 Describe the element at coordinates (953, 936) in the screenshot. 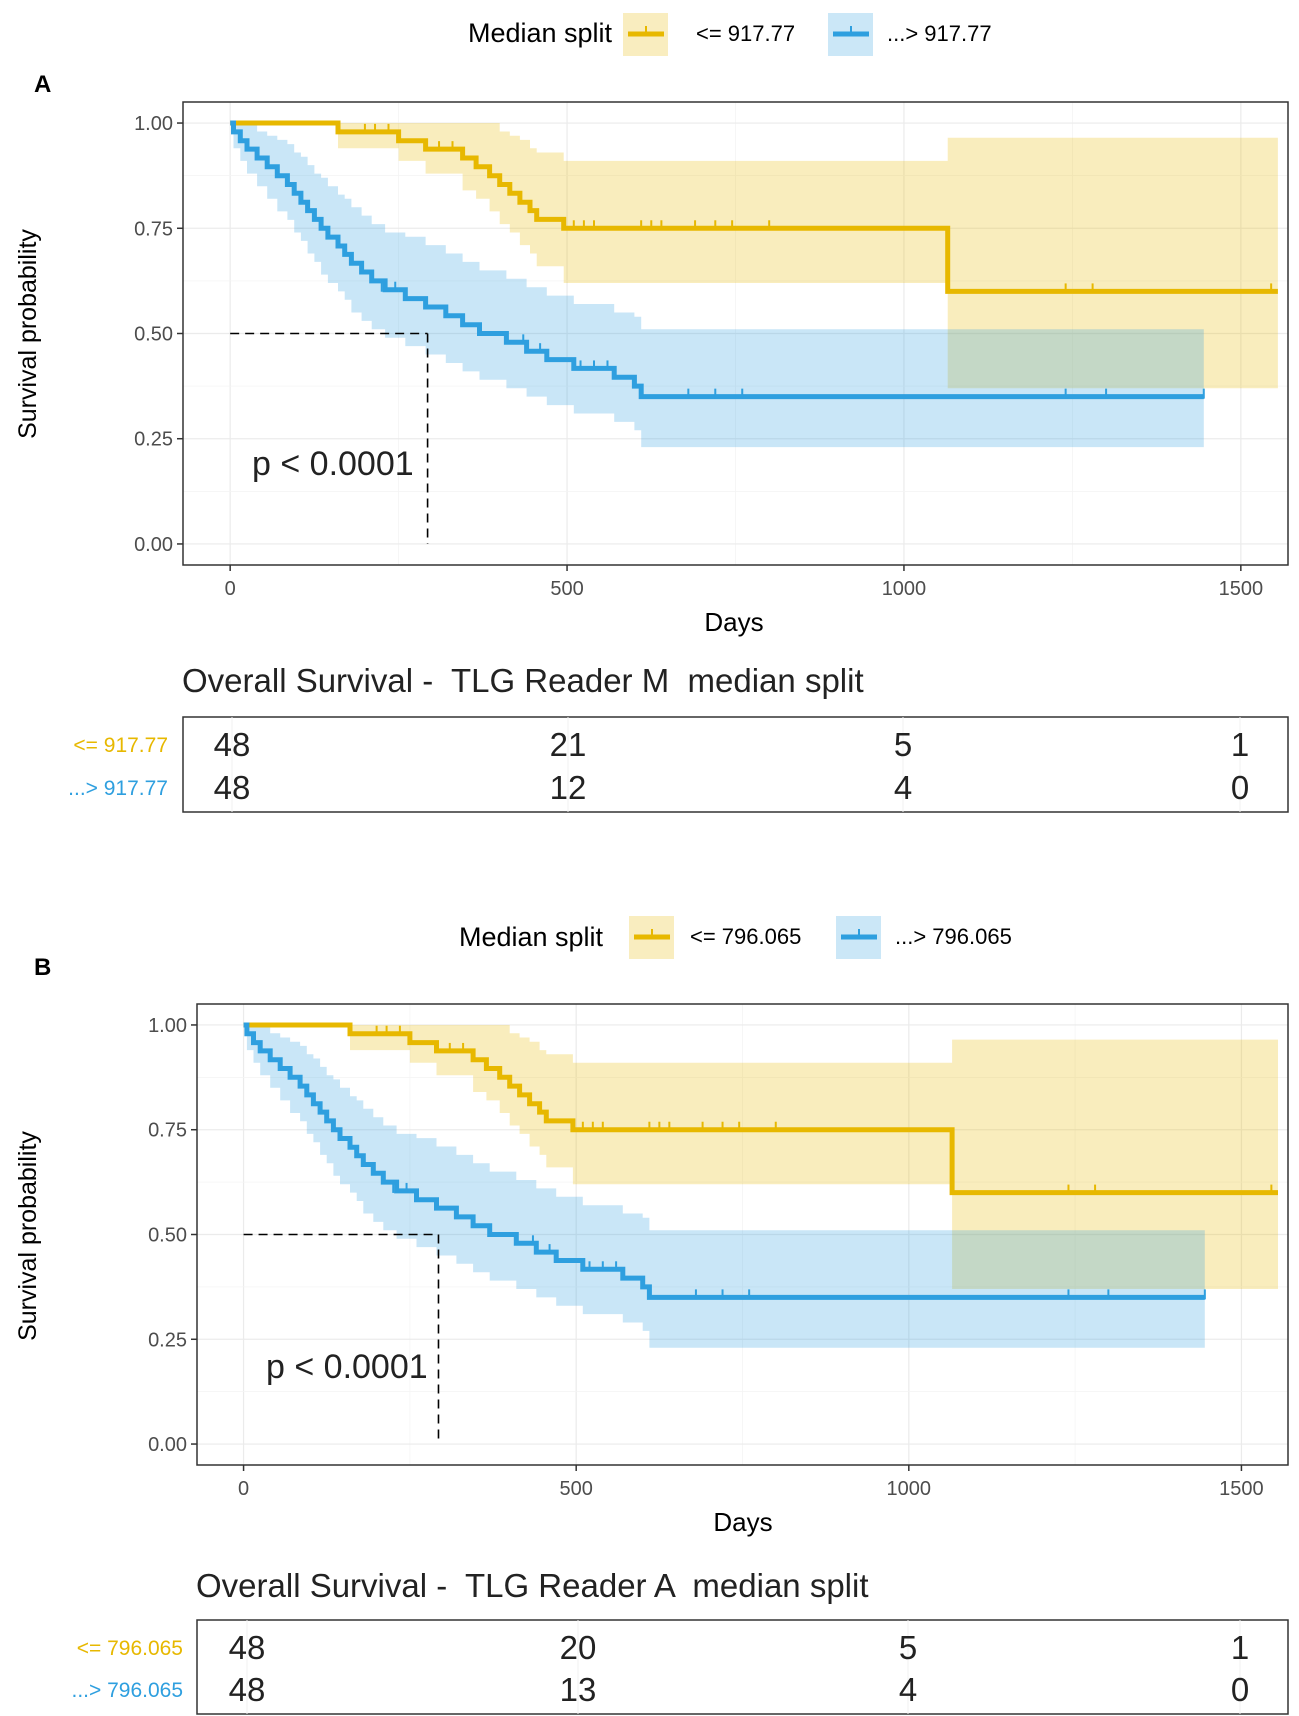

I see `legend-label-high: ...> 796.065` at that location.